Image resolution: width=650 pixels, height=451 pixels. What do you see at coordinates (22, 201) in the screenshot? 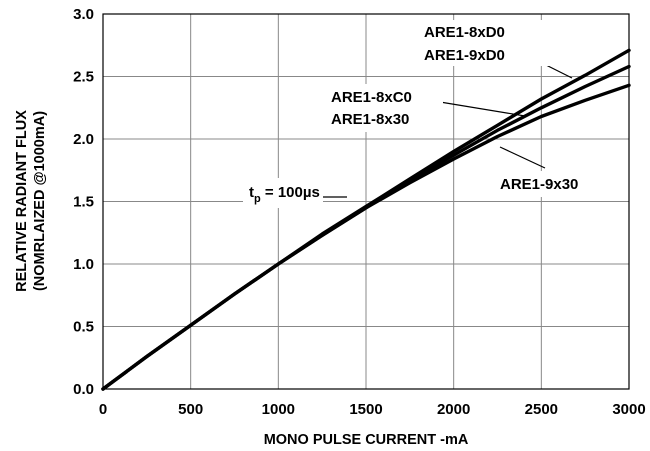
I see `y-axis-label-line1: RELATIVE RADIANT FLUX` at bounding box center [22, 201].